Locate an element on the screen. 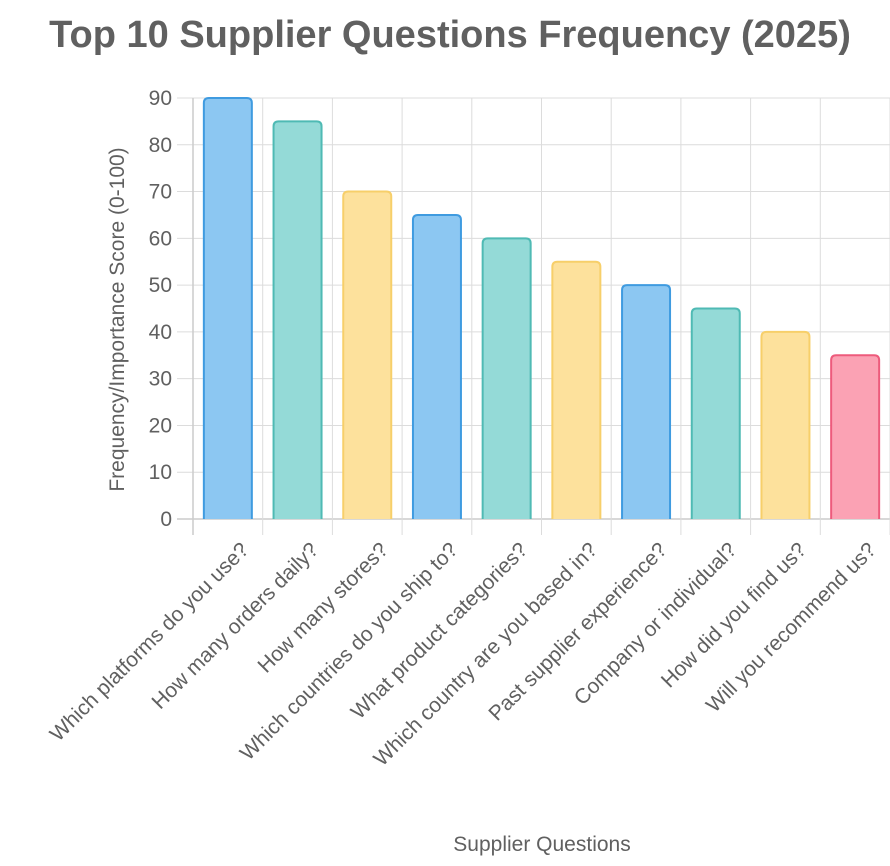  y-tick-label: 40 is located at coordinates (160, 332).